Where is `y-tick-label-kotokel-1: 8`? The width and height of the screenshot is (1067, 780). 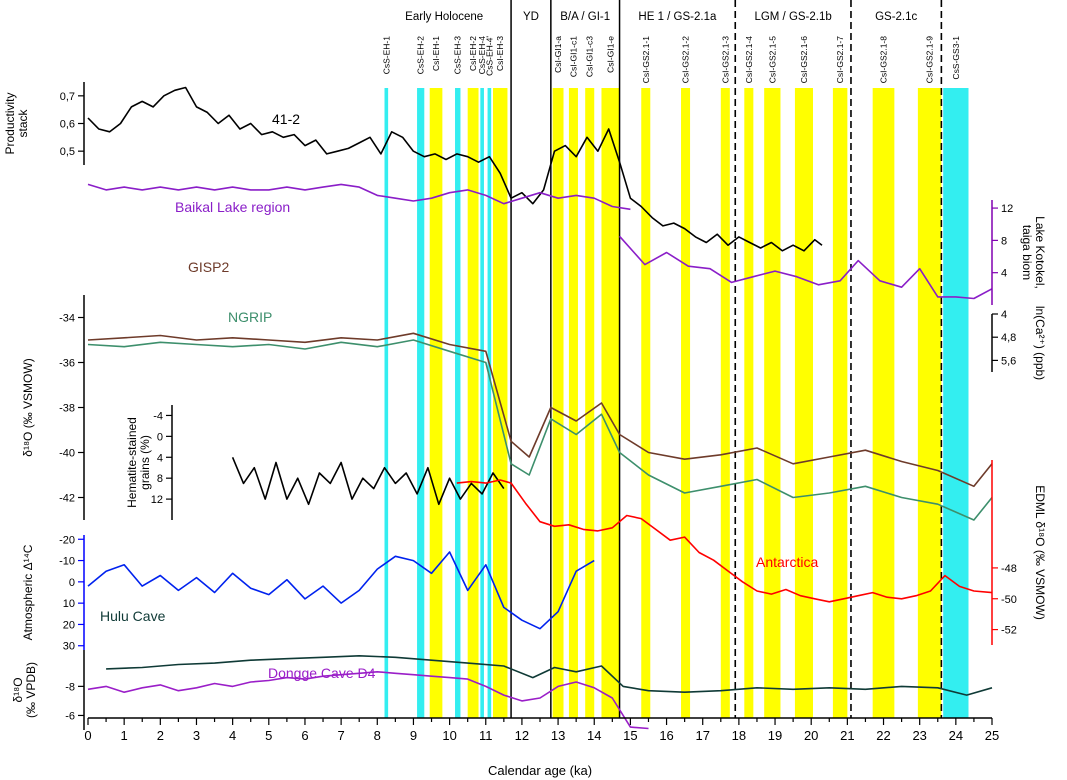
y-tick-label-kotokel-1: 8 is located at coordinates (1004, 241).